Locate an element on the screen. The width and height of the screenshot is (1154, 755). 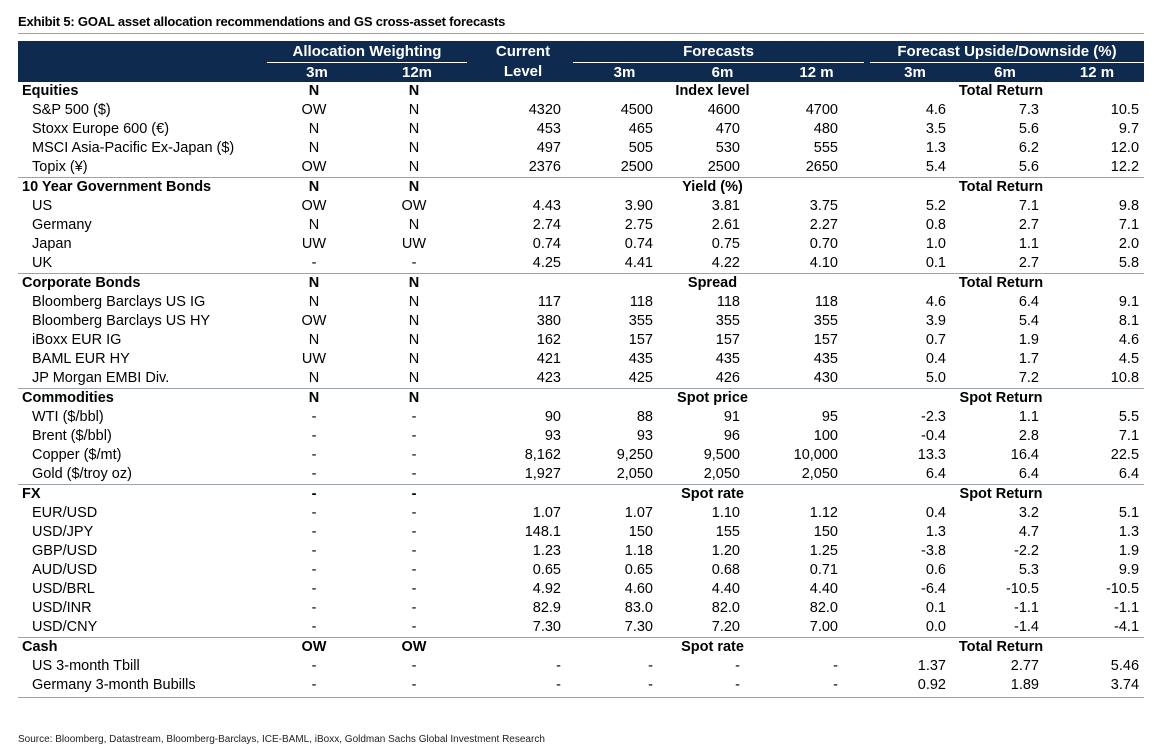
cell-cur: - is located at coordinates (558, 685).